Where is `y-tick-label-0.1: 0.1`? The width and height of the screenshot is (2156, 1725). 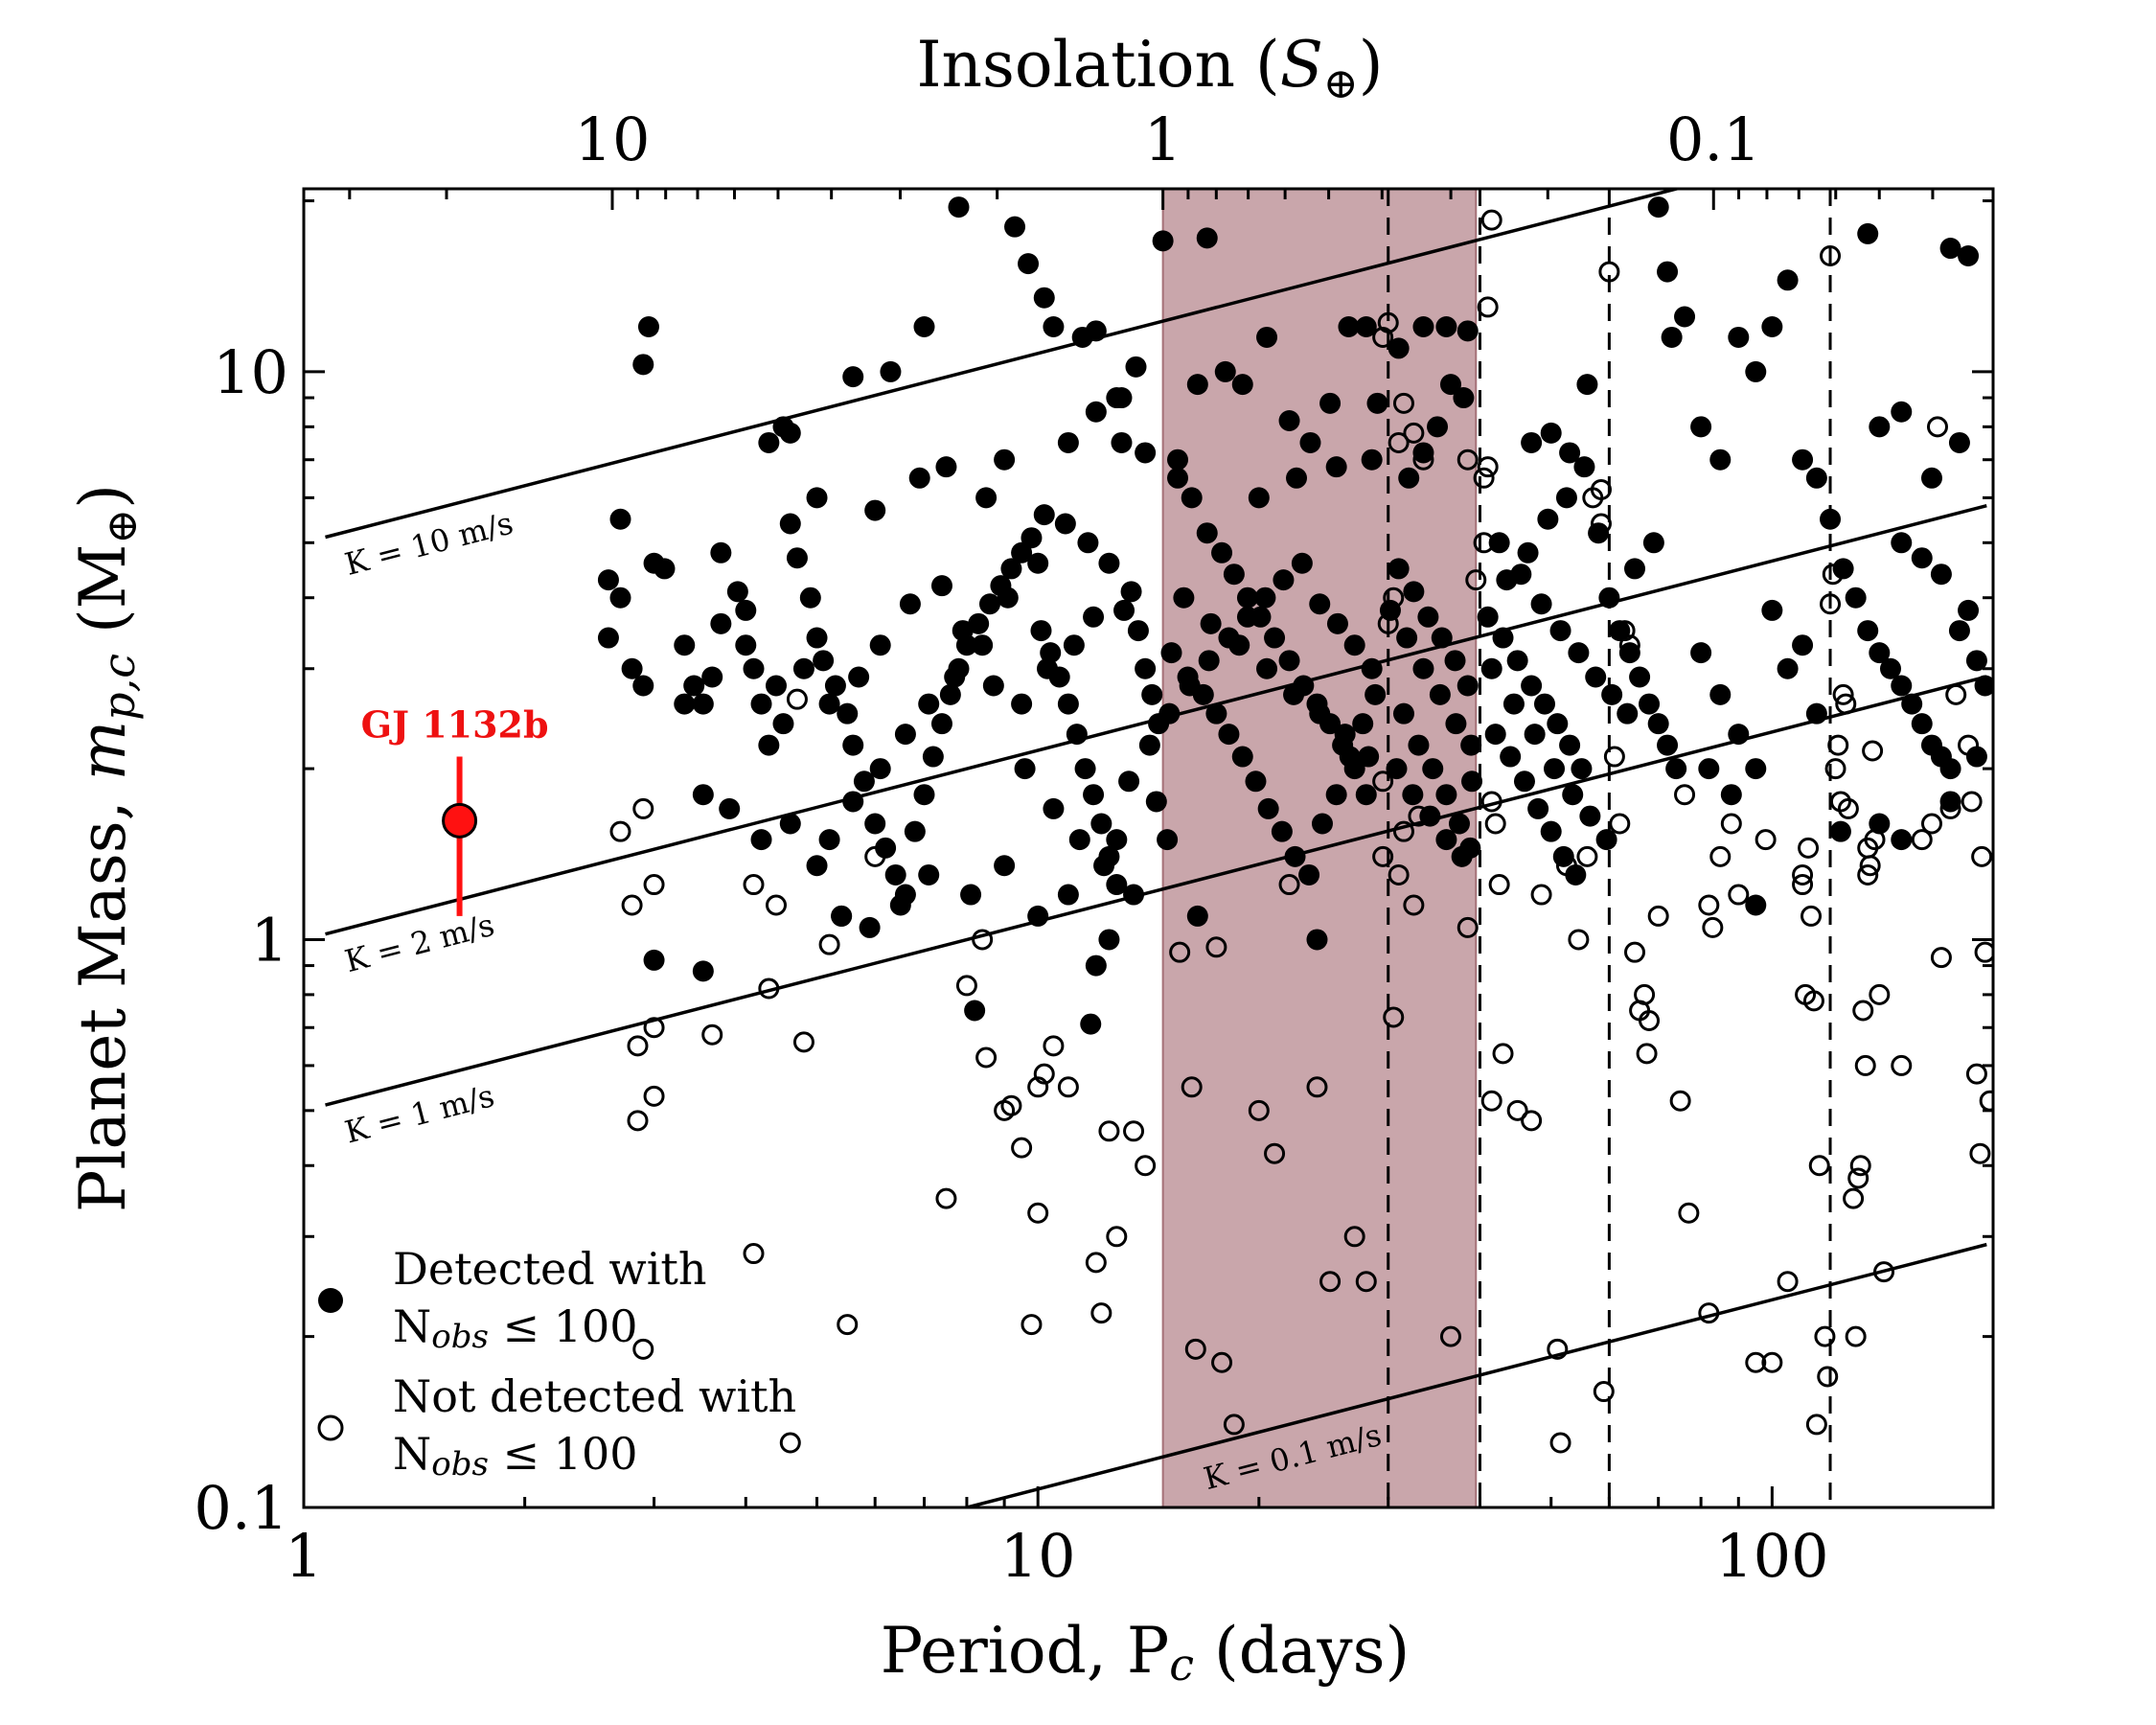
y-tick-label-0.1: 0.1 is located at coordinates (241, 1508).